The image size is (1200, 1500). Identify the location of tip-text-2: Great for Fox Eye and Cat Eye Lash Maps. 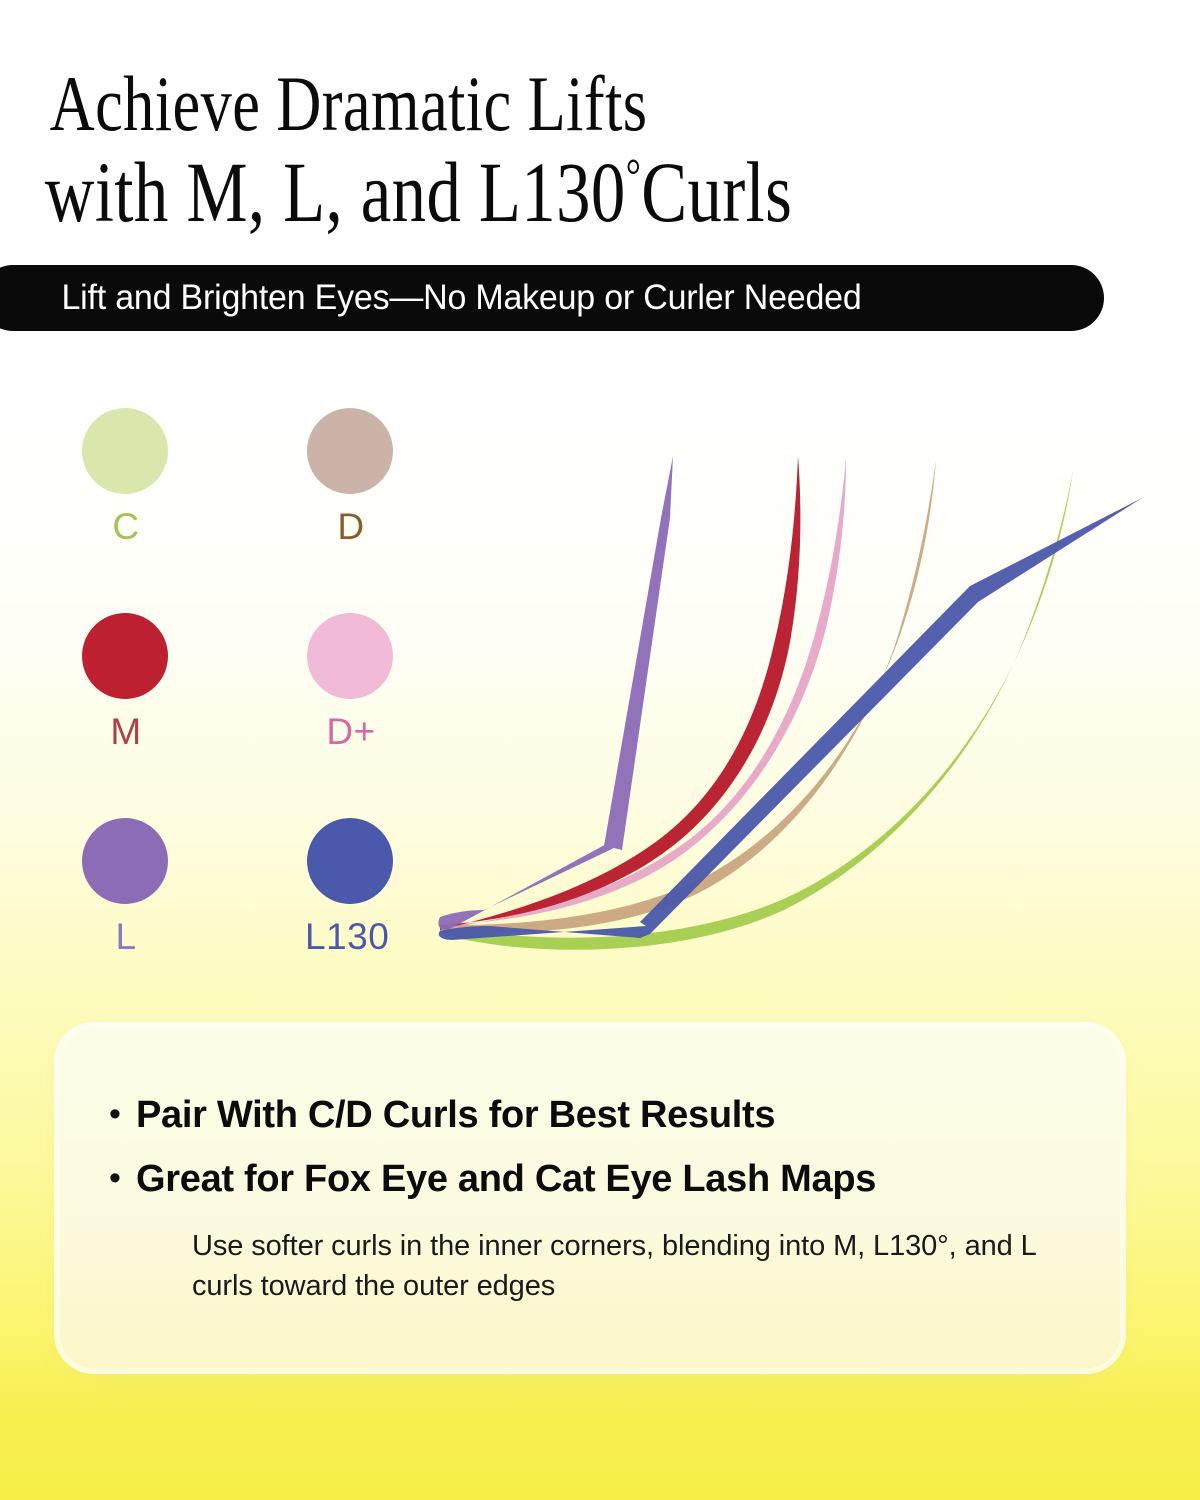
(506, 1179).